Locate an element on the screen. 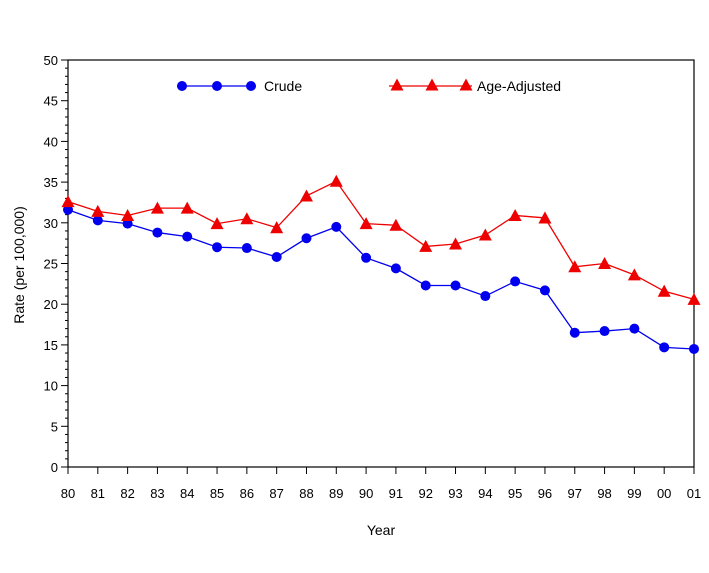  x-tick-label: 86 is located at coordinates (247, 493).